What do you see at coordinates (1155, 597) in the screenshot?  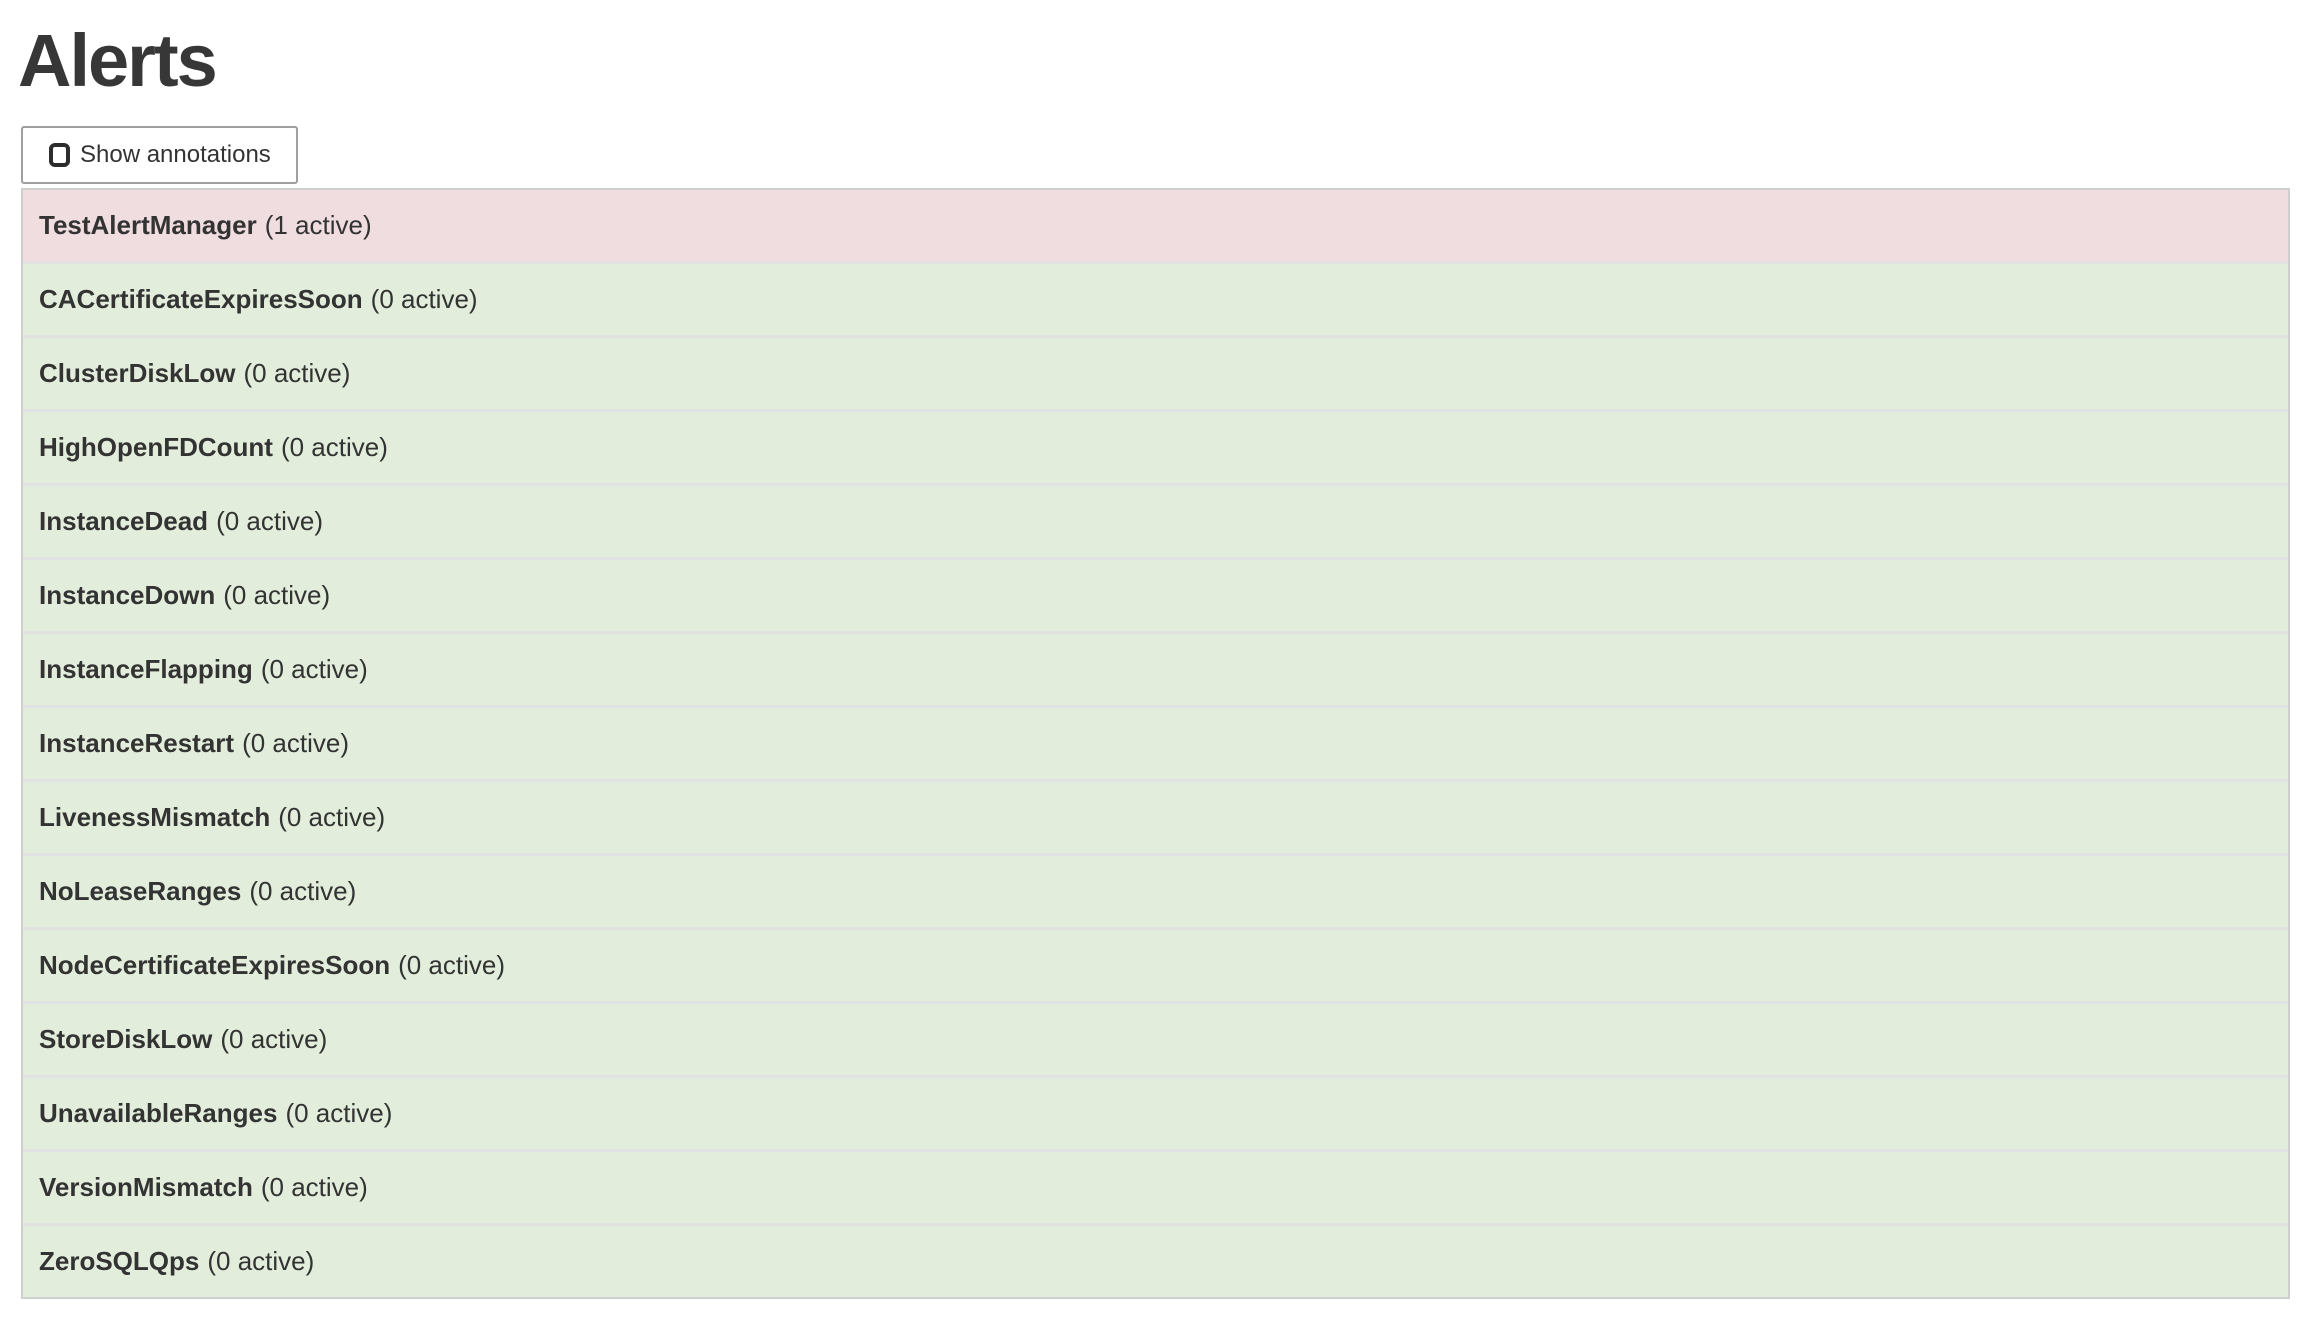 I see `alert-rule-row: InstanceDown (0 active)` at bounding box center [1155, 597].